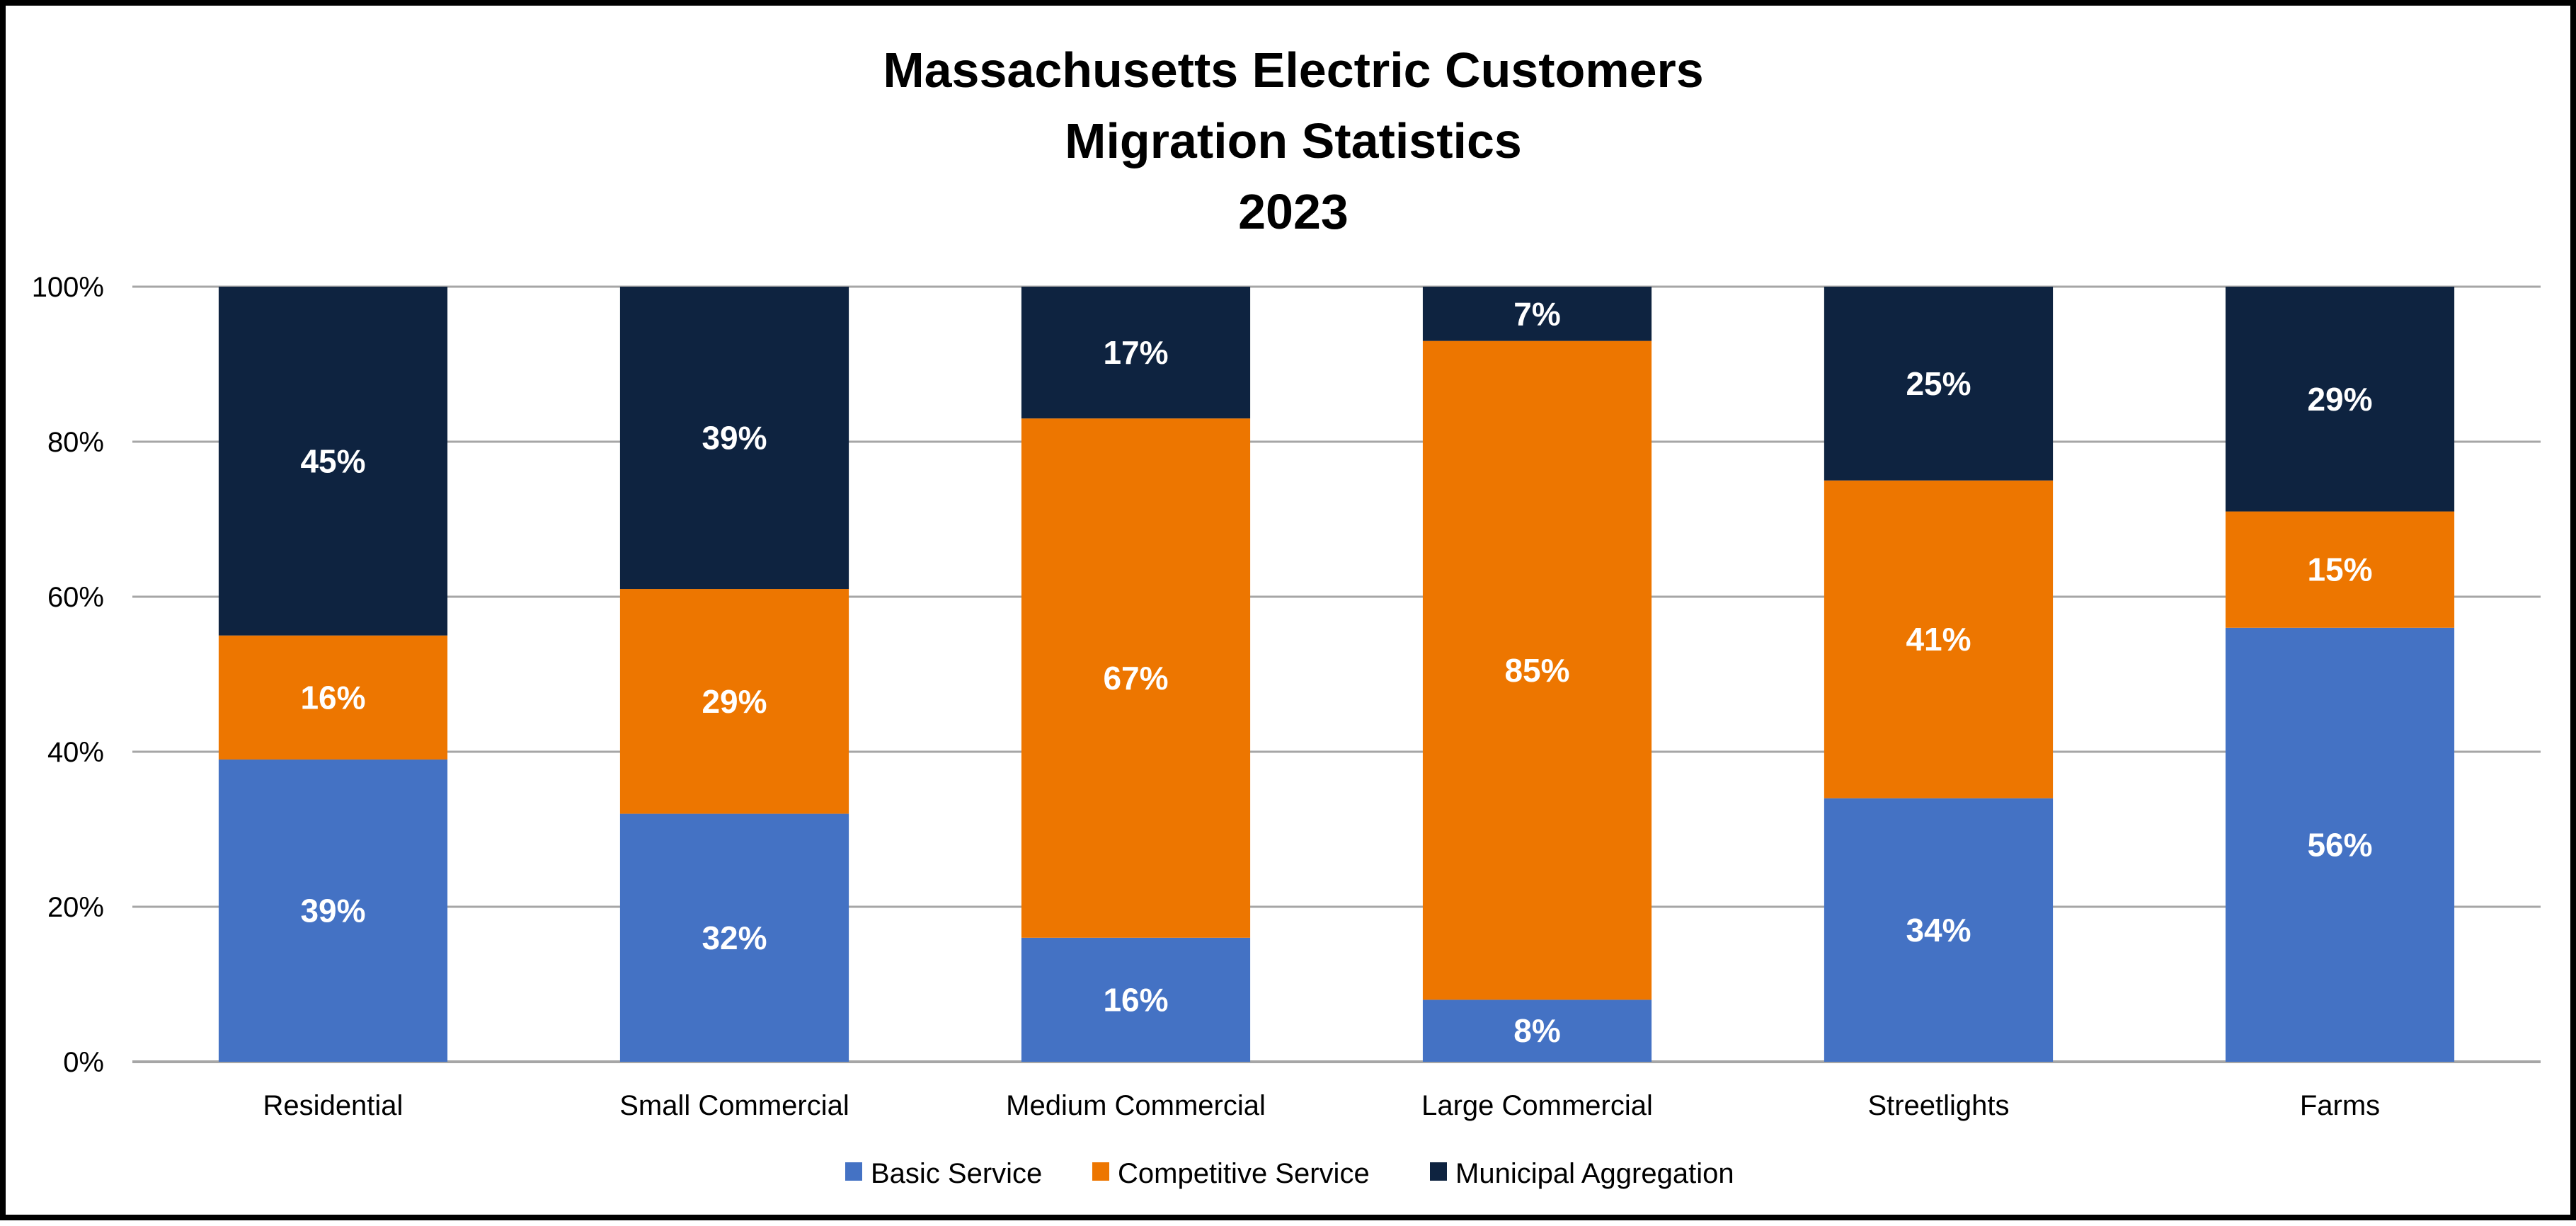 The height and width of the screenshot is (1226, 2576). What do you see at coordinates (1136, 1105) in the screenshot?
I see `x-tick-label: Medium Commercial` at bounding box center [1136, 1105].